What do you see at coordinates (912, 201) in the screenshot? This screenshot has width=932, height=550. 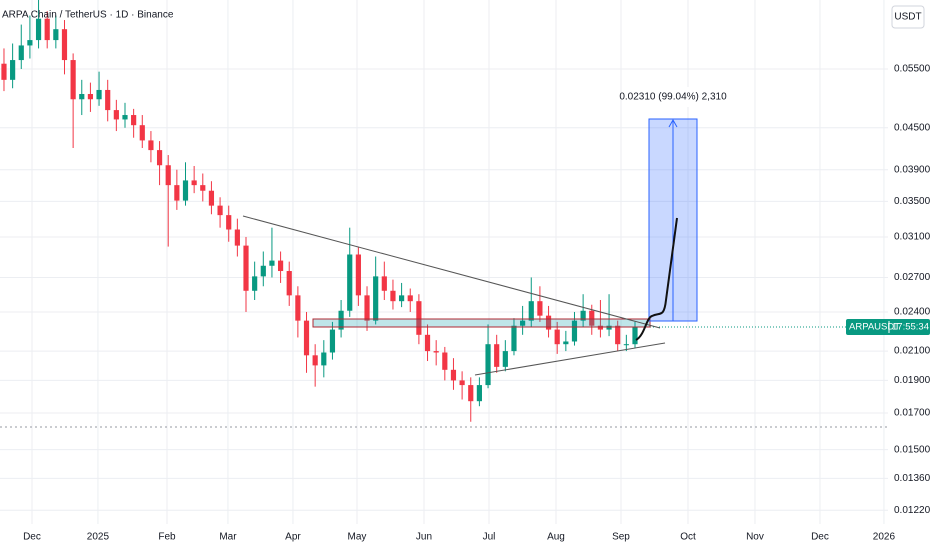 I see `y-tick-label: 0.03500` at bounding box center [912, 201].